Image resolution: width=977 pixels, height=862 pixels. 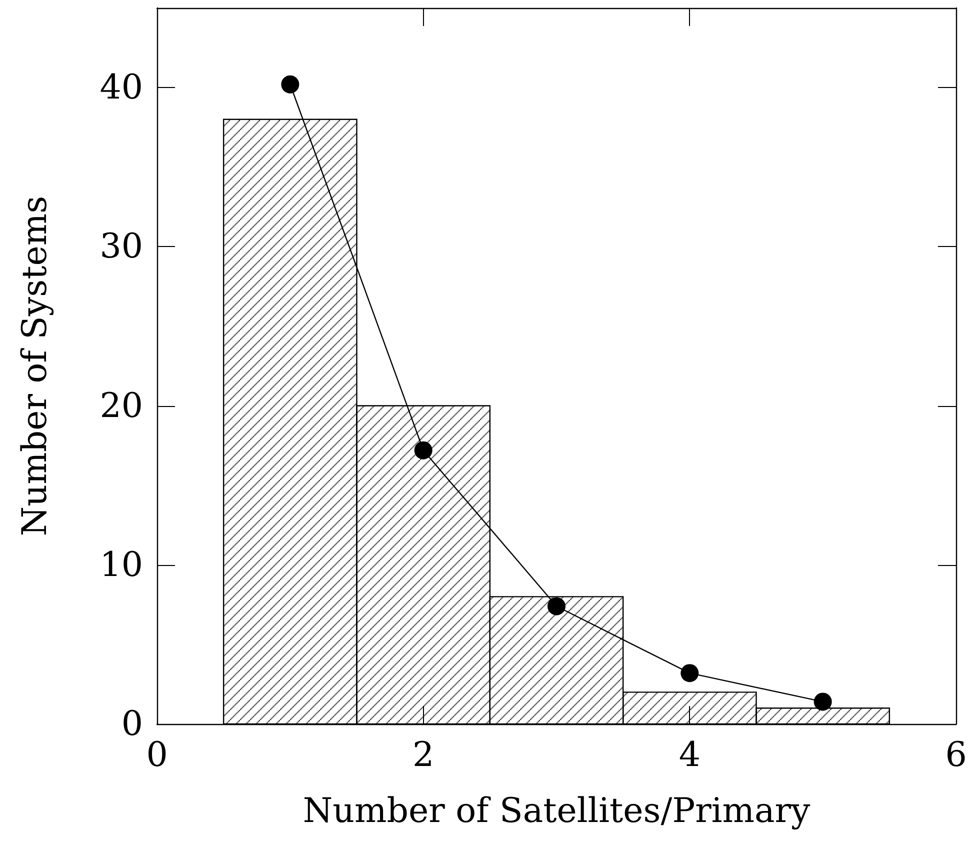 I want to click on y-tick-label: 40, so click(x=121, y=88).